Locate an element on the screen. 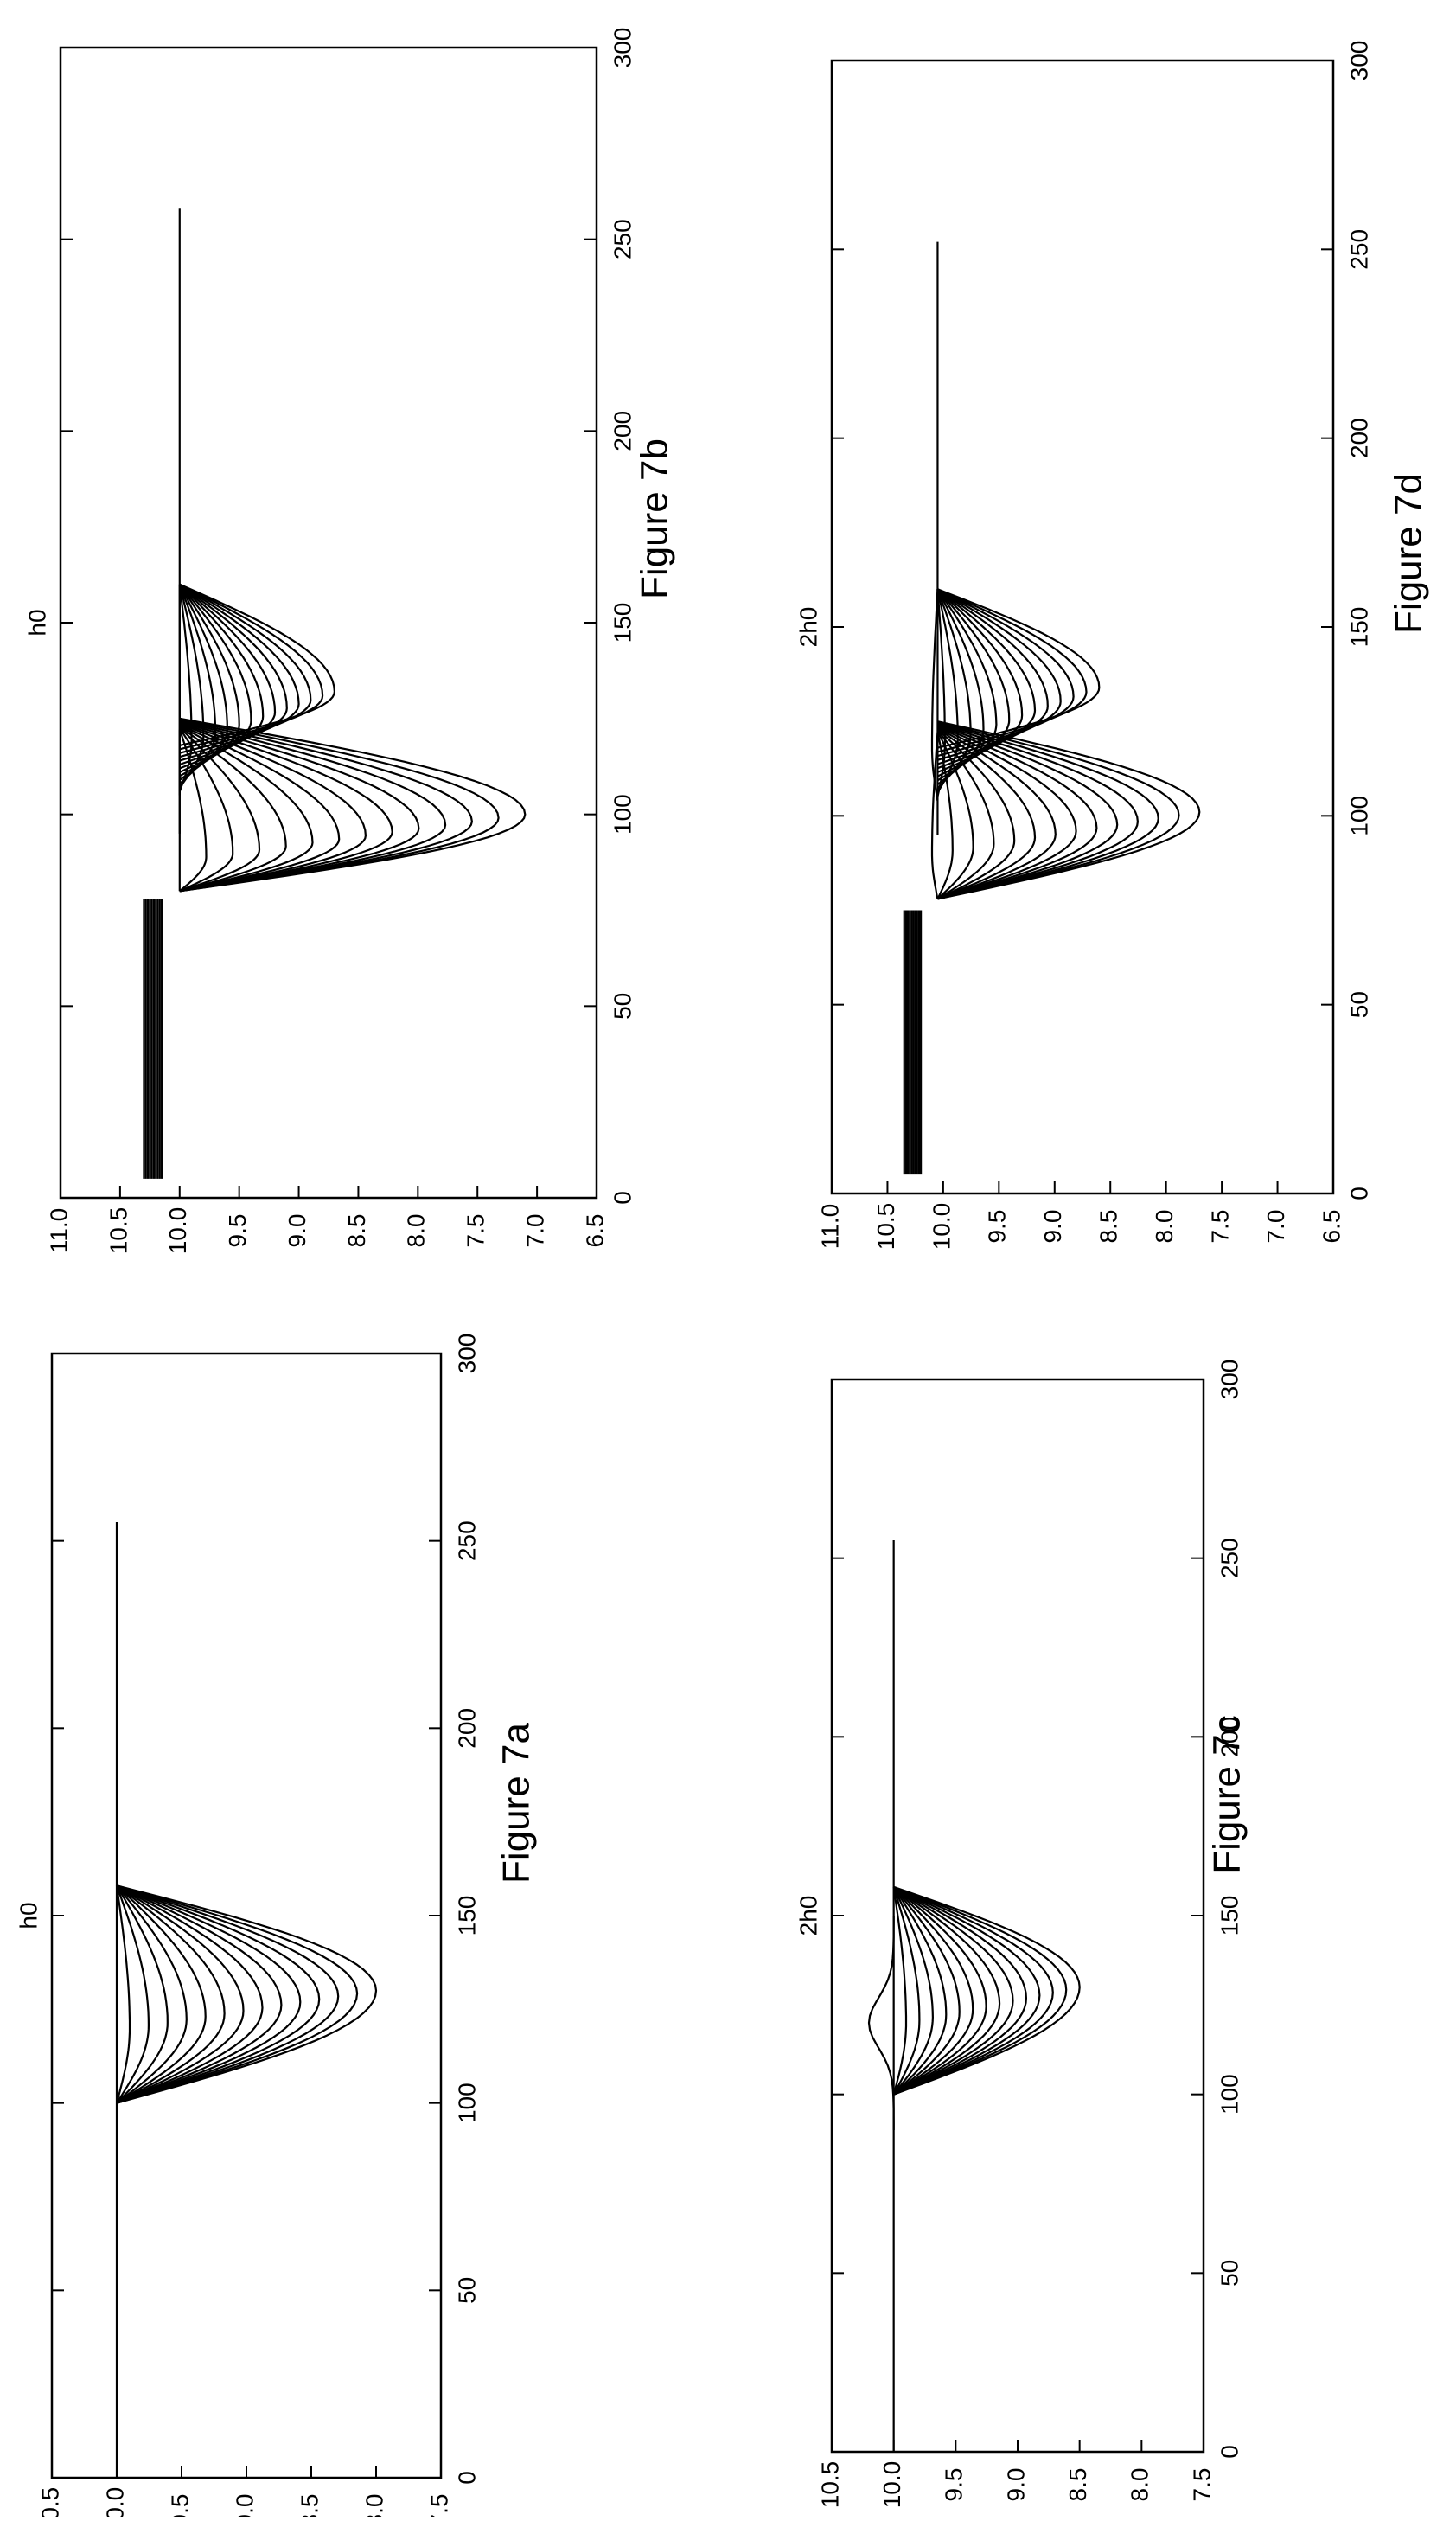 The width and height of the screenshot is (1456, 2521). figure-caption: Figure 7d is located at coordinates (1409, 553).